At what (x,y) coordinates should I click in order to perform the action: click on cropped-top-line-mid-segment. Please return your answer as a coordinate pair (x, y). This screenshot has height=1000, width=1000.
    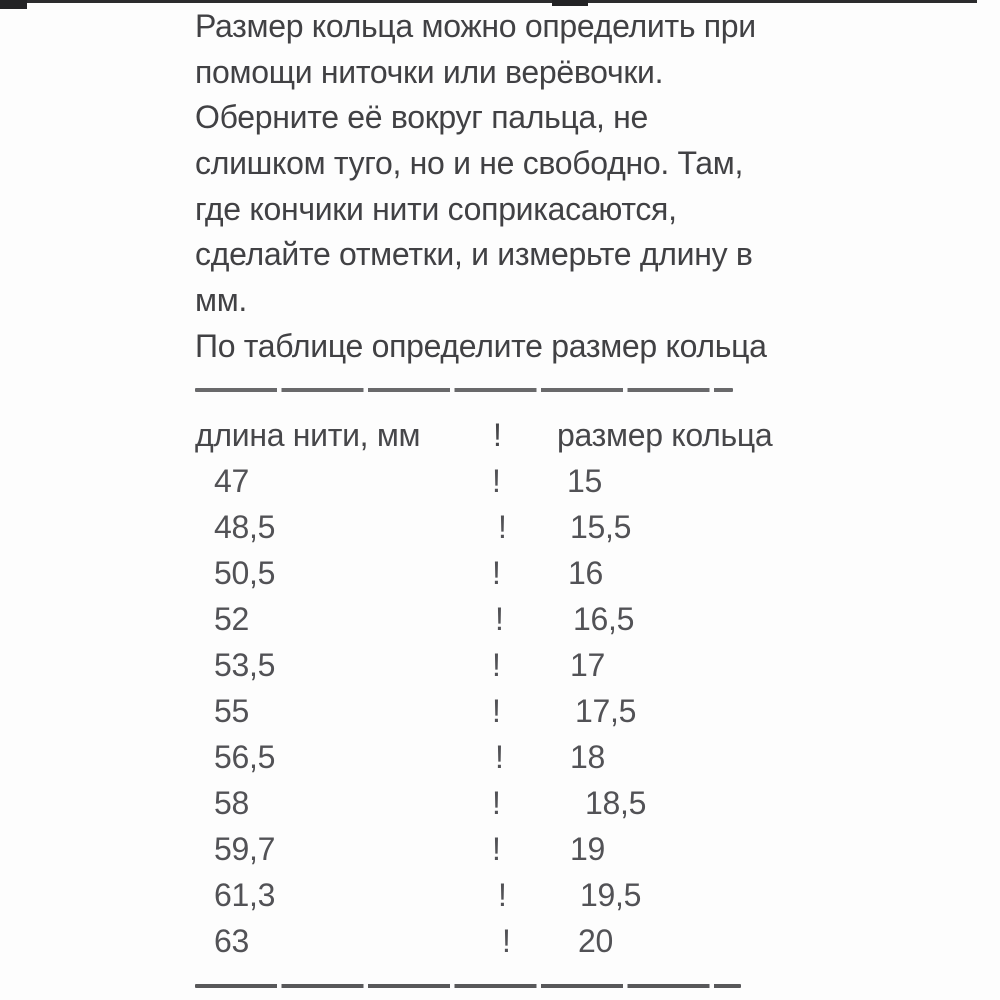
    Looking at the image, I should click on (570, 3).